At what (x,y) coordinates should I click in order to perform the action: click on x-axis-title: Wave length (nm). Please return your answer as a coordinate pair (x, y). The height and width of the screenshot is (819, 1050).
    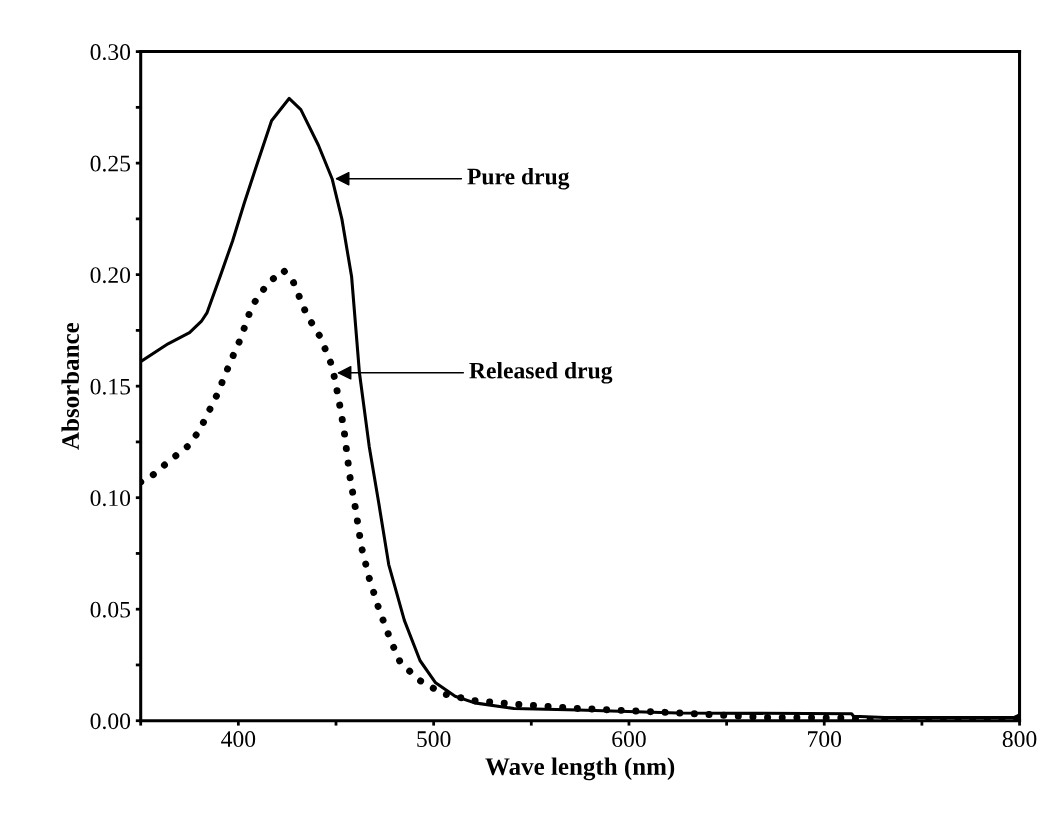
    Looking at the image, I should click on (580, 769).